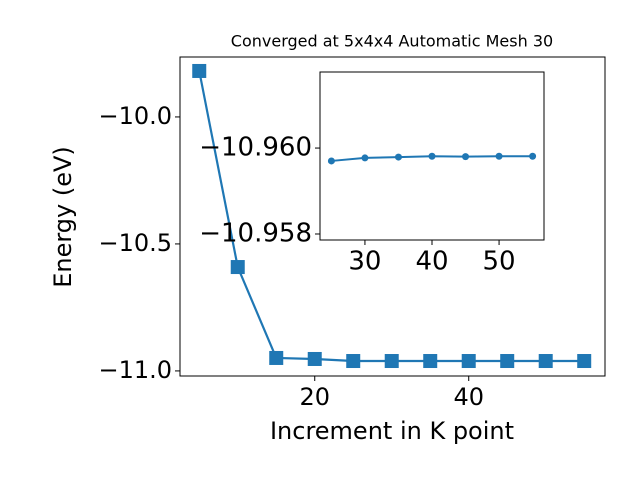  What do you see at coordinates (255, 233) in the screenshot?
I see `y-tick-label: −10.958` at bounding box center [255, 233].